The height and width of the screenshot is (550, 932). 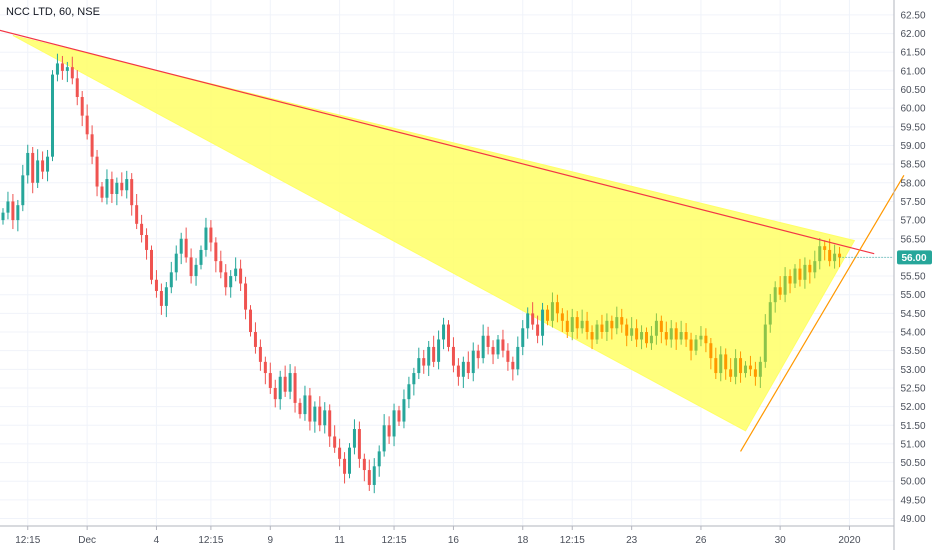 I want to click on y-tick-label: 54.00, so click(x=912, y=333).